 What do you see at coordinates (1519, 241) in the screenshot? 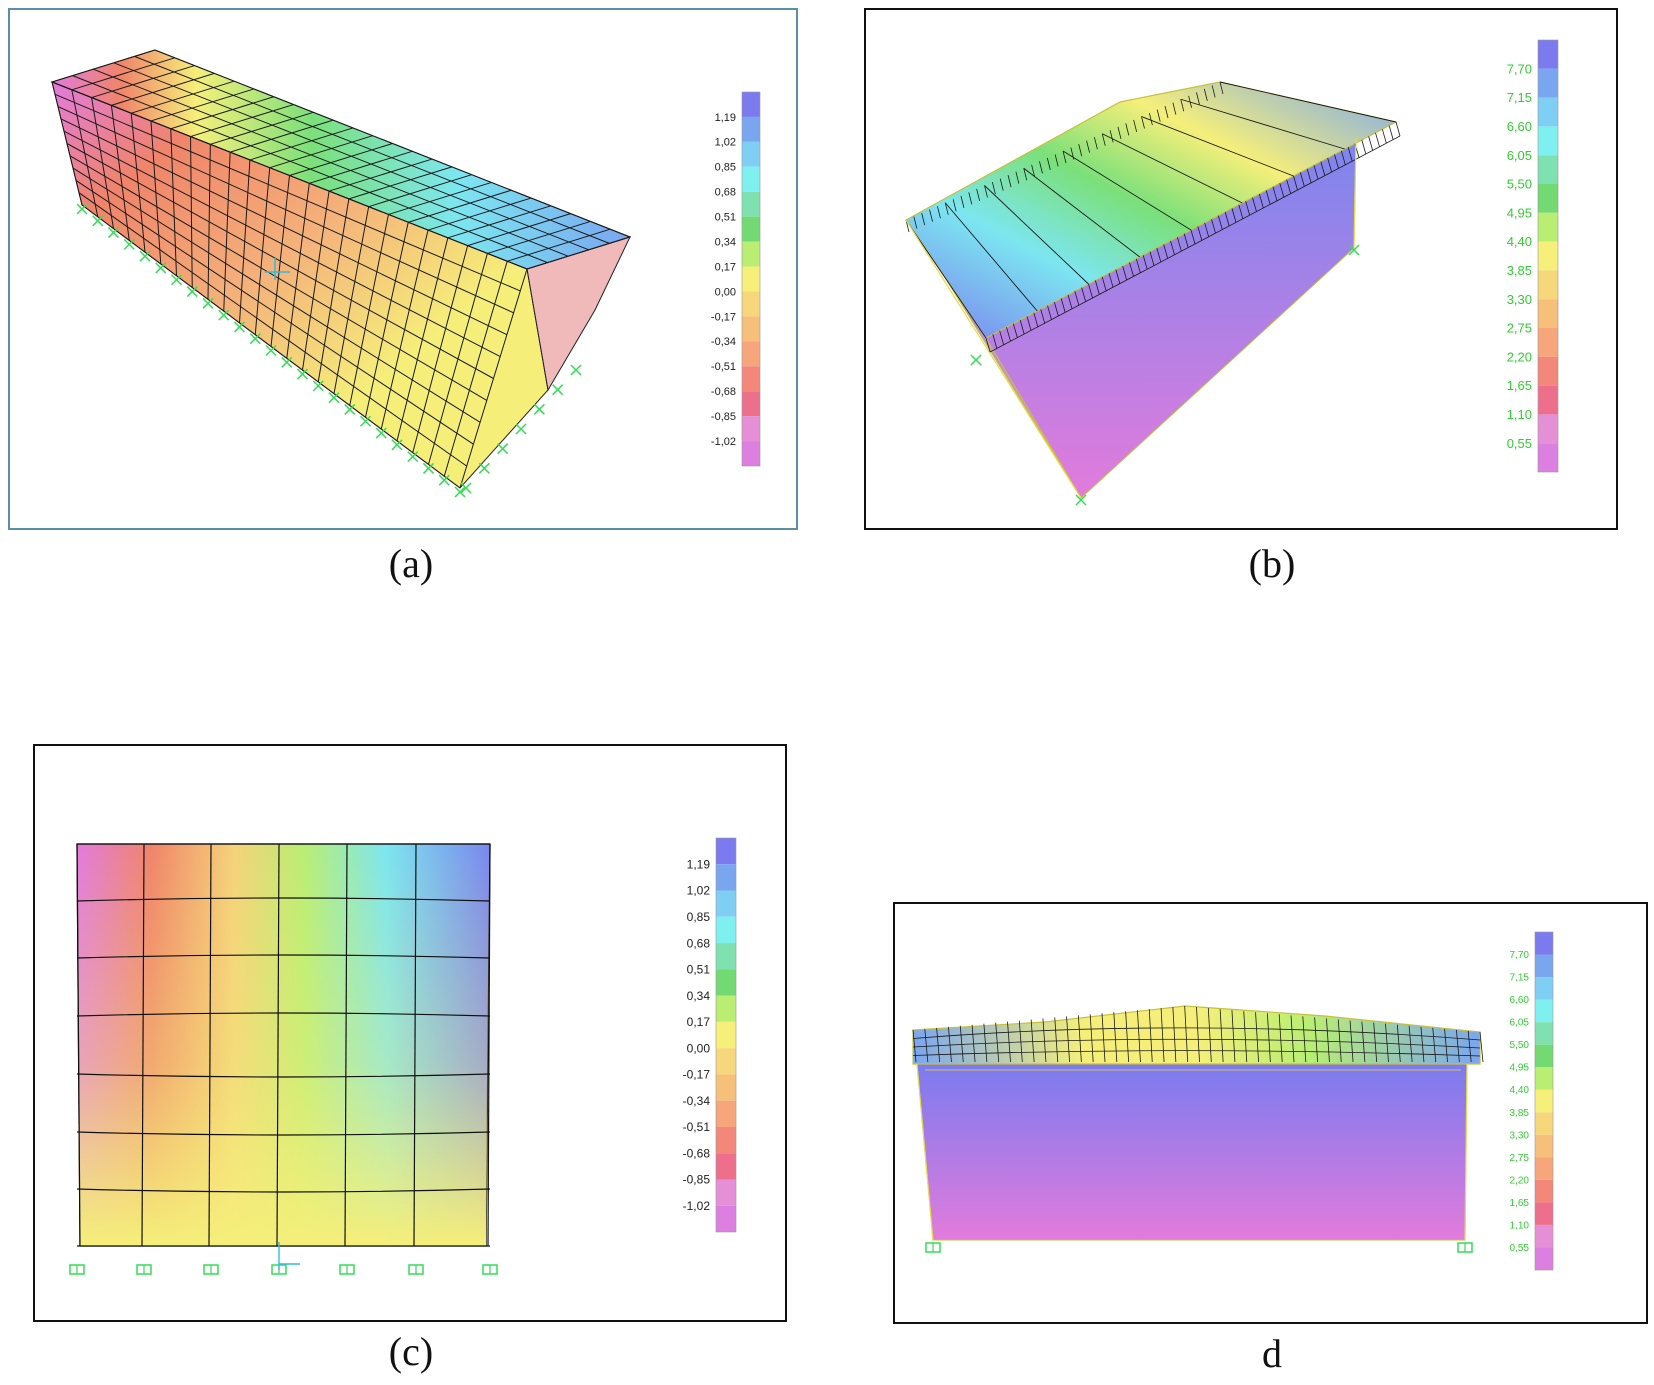
I see `panel-b-legend-label: 4,40` at bounding box center [1519, 241].